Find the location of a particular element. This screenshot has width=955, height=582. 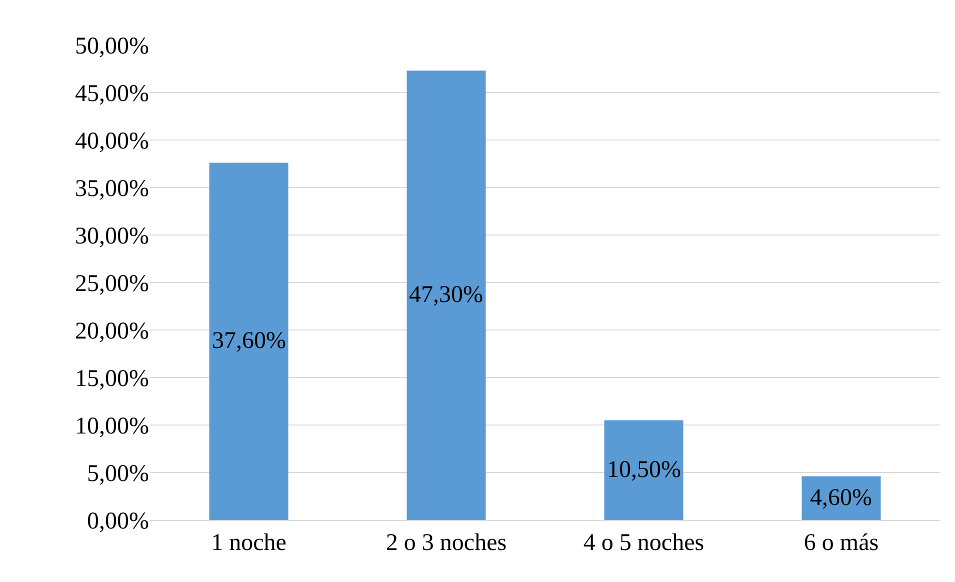

data-label: 47,30% is located at coordinates (446, 295).